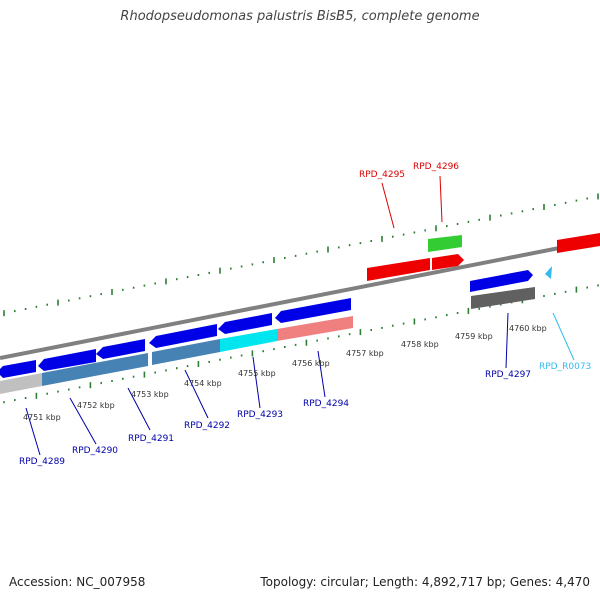 The image size is (600, 600). I want to click on accession-text: Accession: NC_007958, so click(77, 582).